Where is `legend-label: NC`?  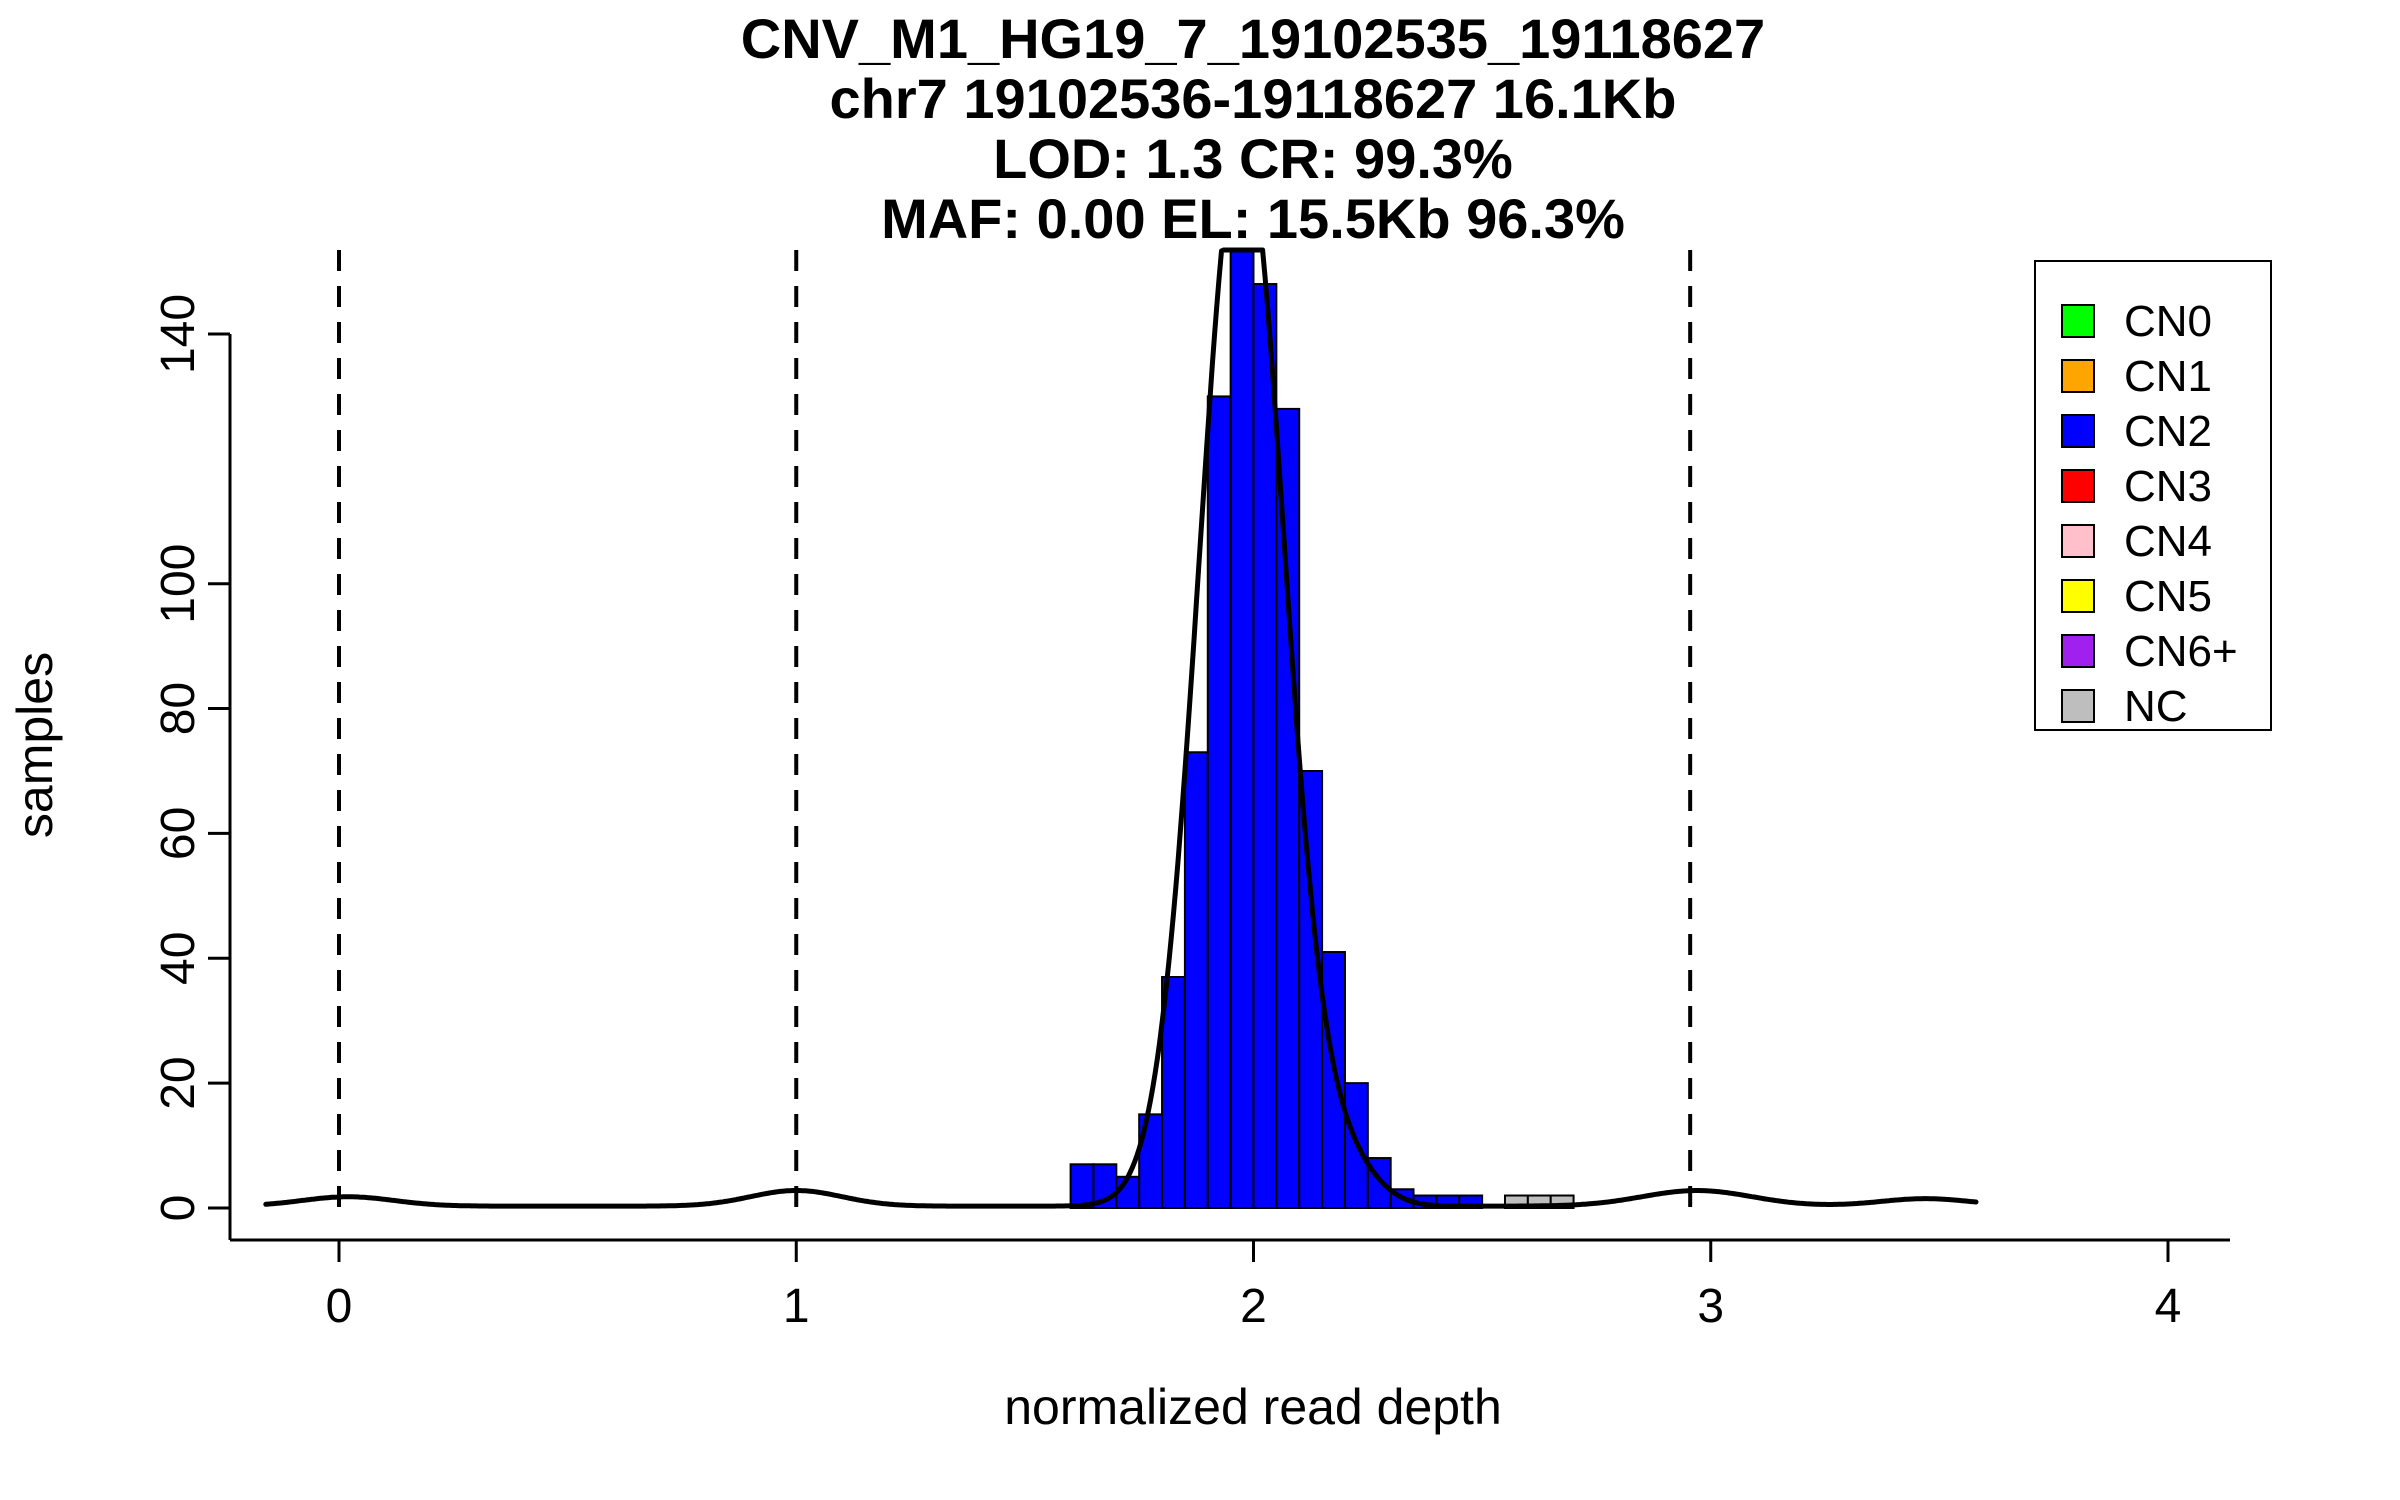 legend-label: NC is located at coordinates (2156, 706).